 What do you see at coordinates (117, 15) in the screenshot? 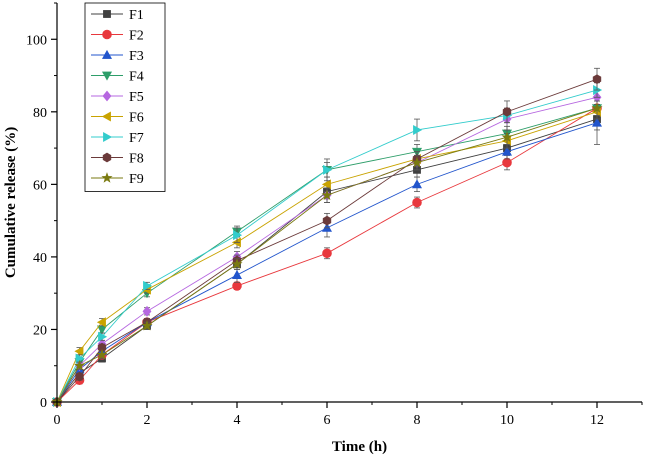
I see `legend-item-f1: F1` at bounding box center [117, 15].